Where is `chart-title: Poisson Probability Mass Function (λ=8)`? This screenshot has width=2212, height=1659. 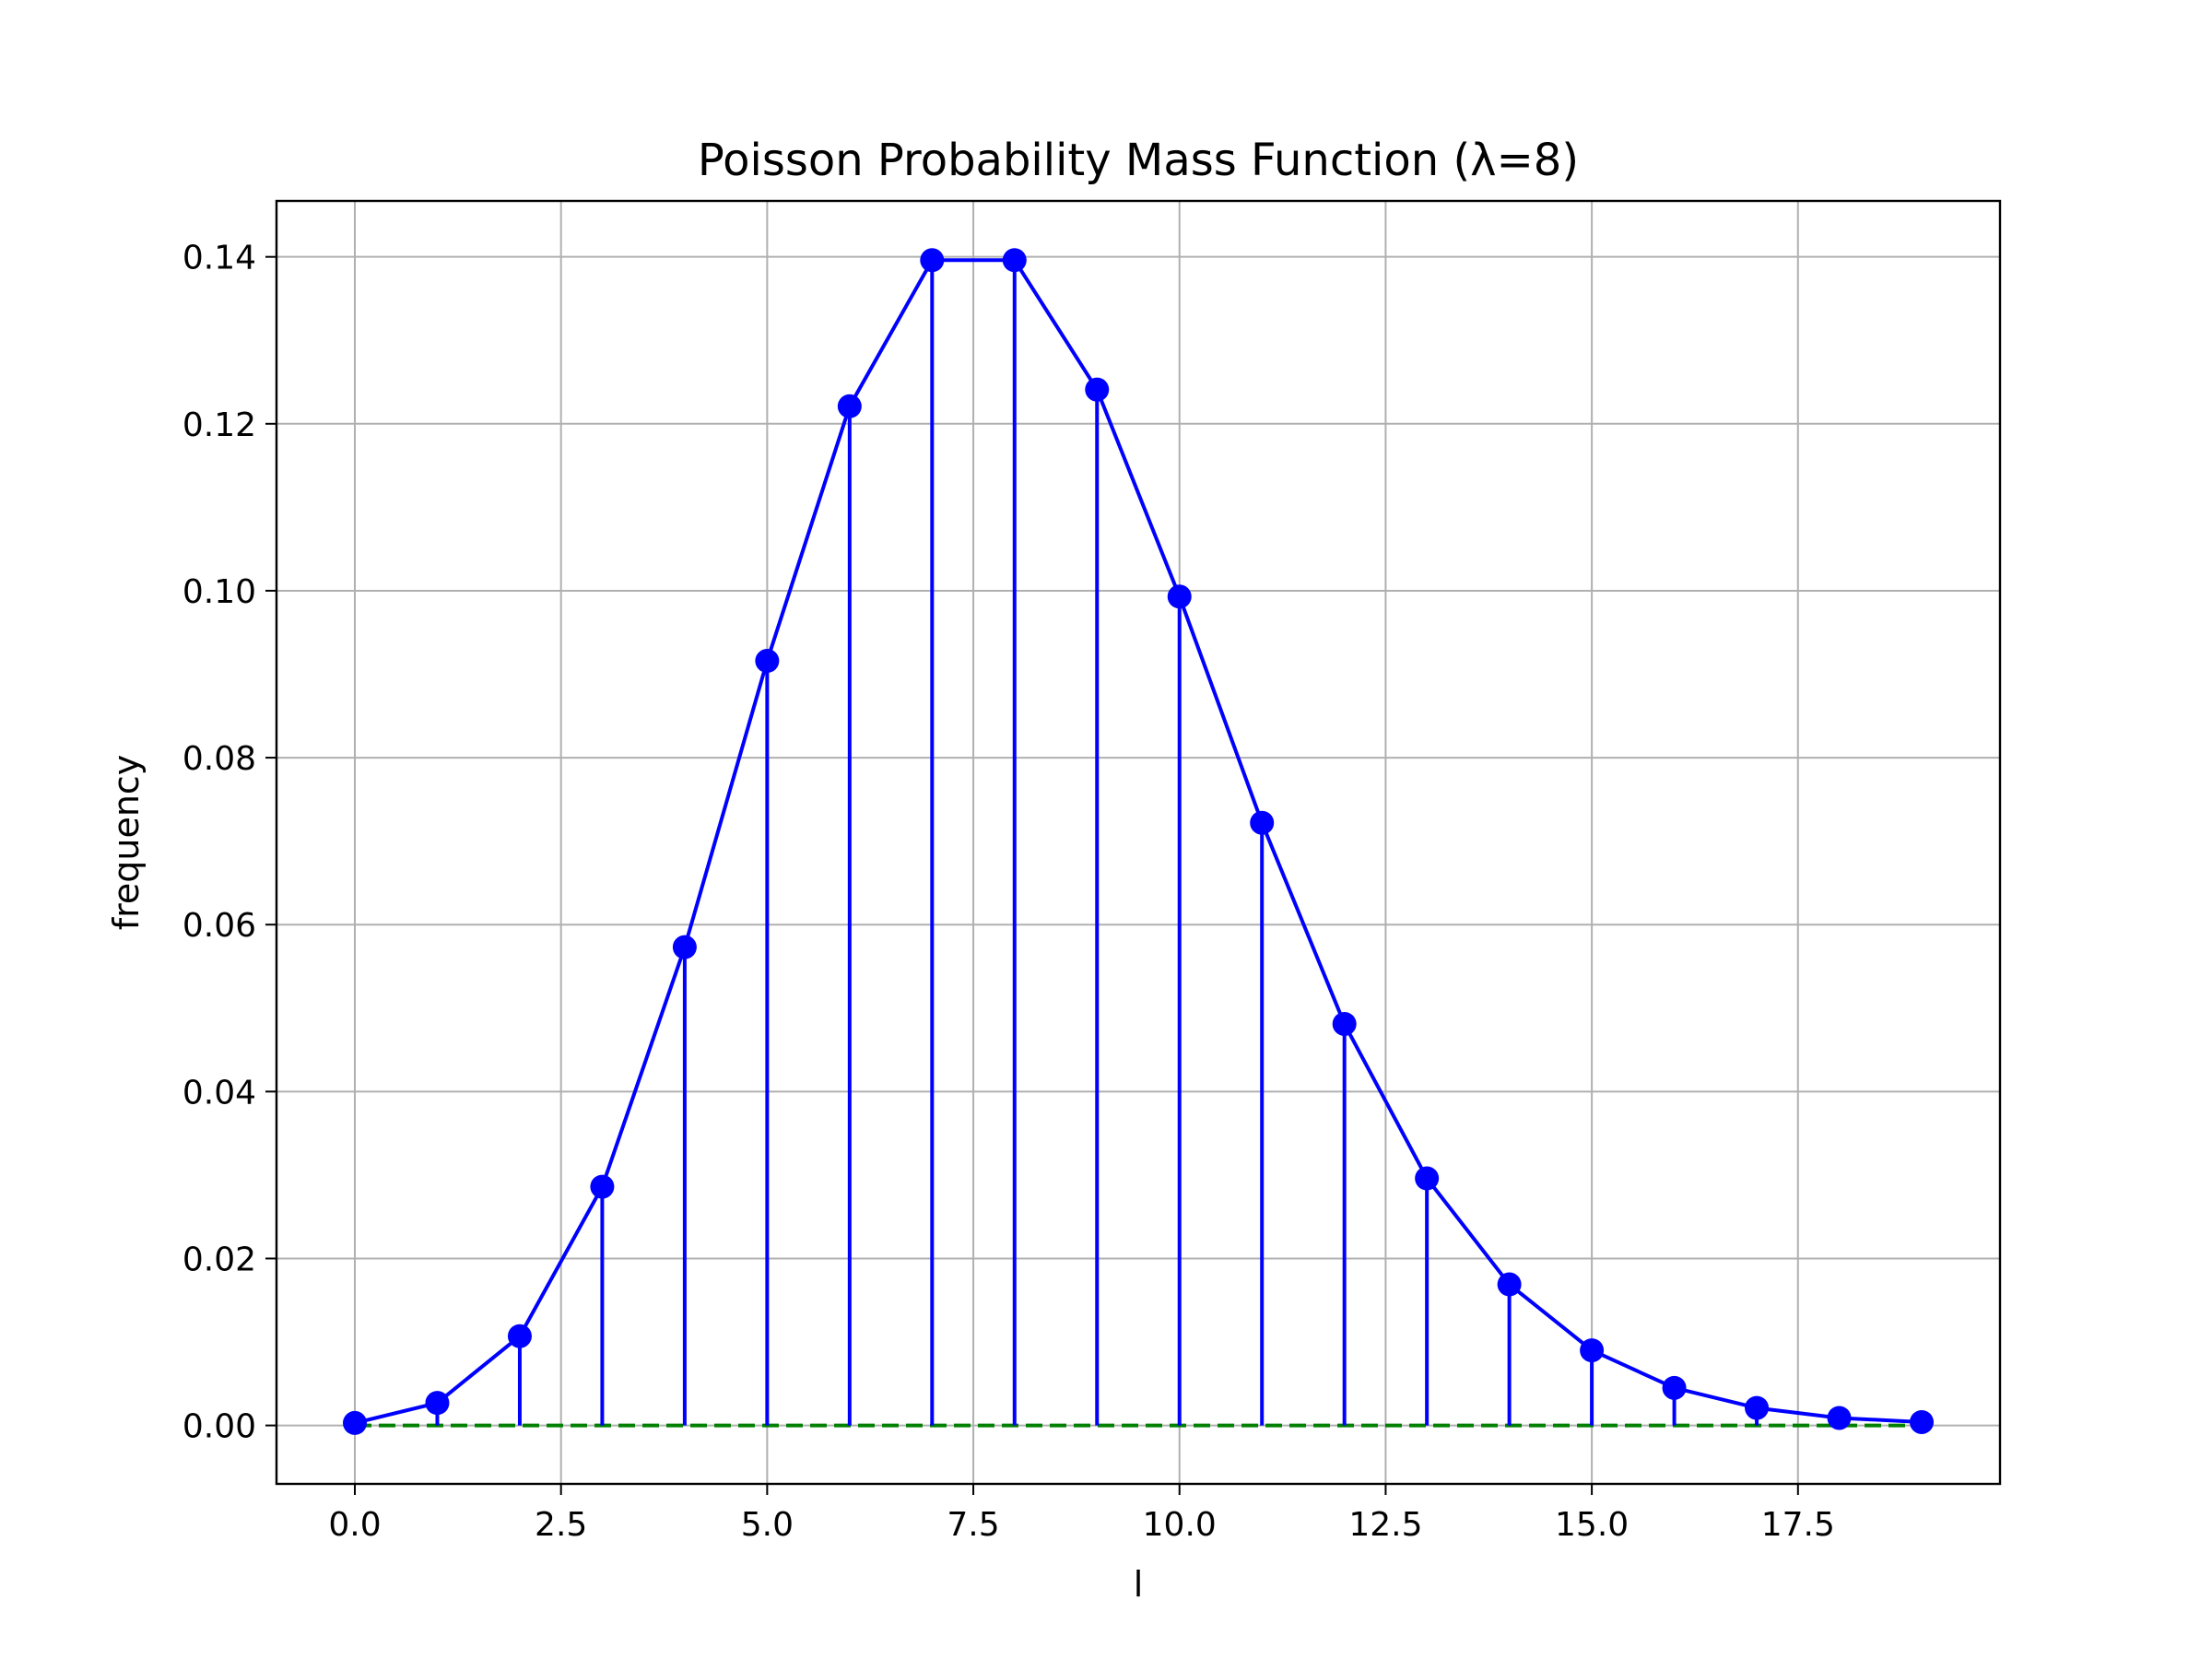 chart-title: Poisson Probability Mass Function (λ=8) is located at coordinates (1138, 160).